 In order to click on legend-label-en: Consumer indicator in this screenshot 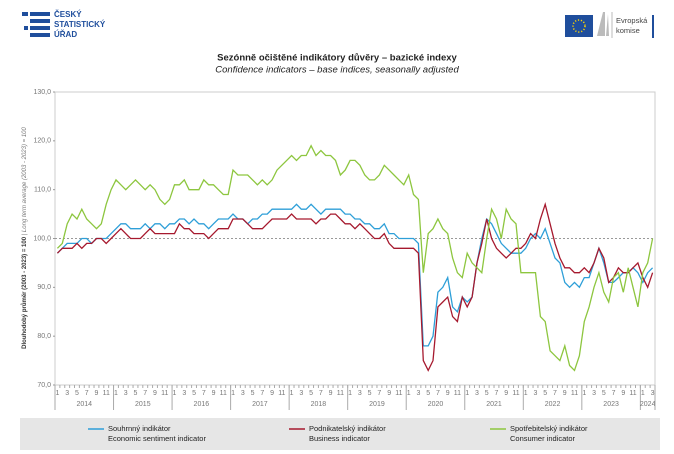, I will do `click(543, 438)`.